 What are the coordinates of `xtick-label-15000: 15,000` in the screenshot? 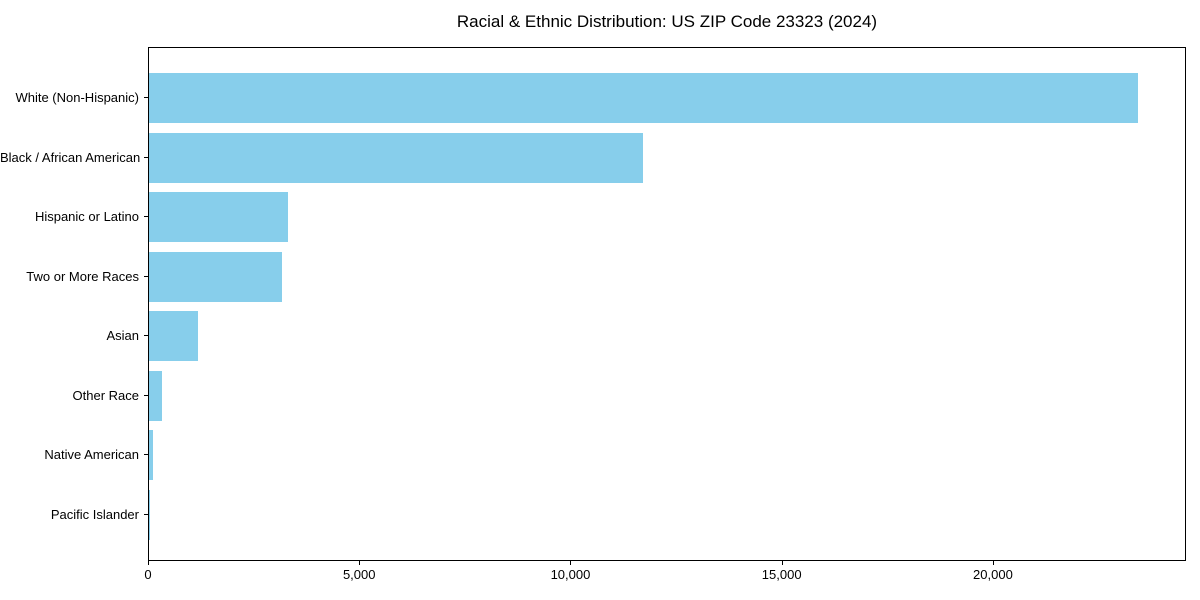 It's located at (781, 574).